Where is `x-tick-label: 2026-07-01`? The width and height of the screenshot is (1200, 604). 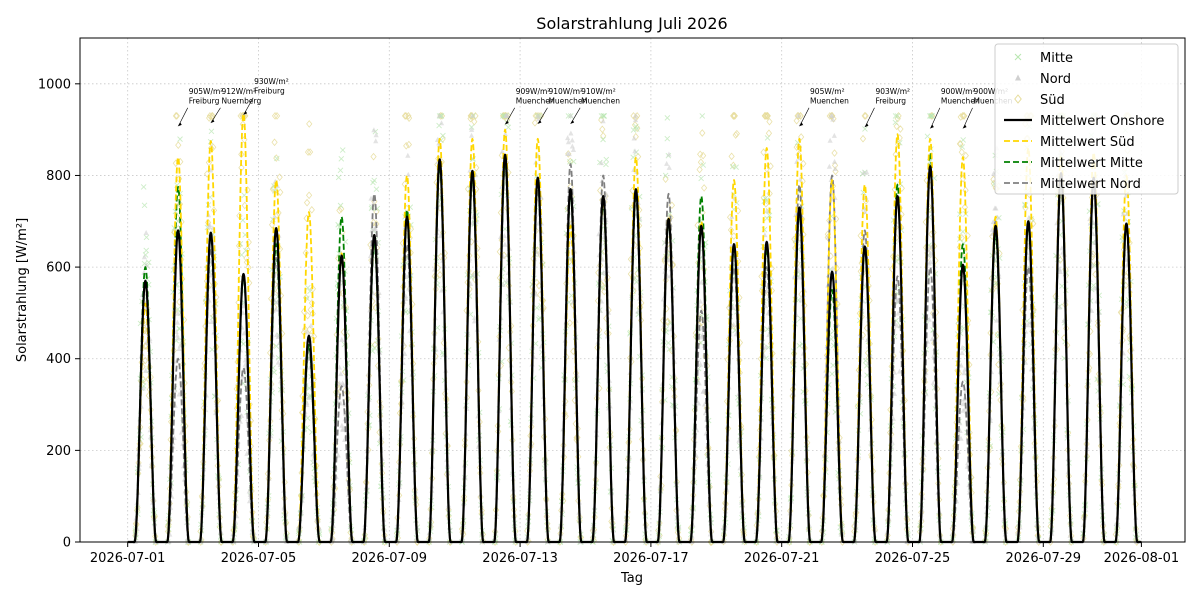 x-tick-label: 2026-07-01 is located at coordinates (128, 558).